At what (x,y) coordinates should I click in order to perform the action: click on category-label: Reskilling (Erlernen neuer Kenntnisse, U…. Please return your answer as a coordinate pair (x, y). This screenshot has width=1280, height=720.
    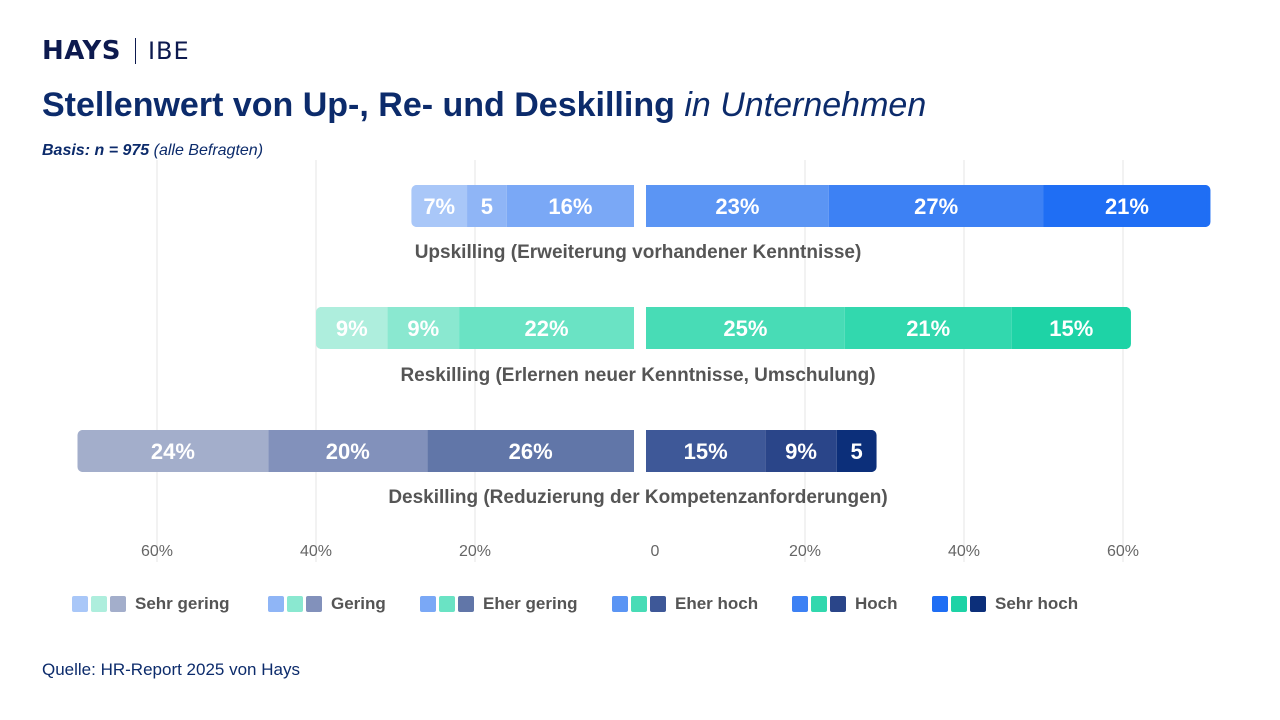
    Looking at the image, I should click on (637, 375).